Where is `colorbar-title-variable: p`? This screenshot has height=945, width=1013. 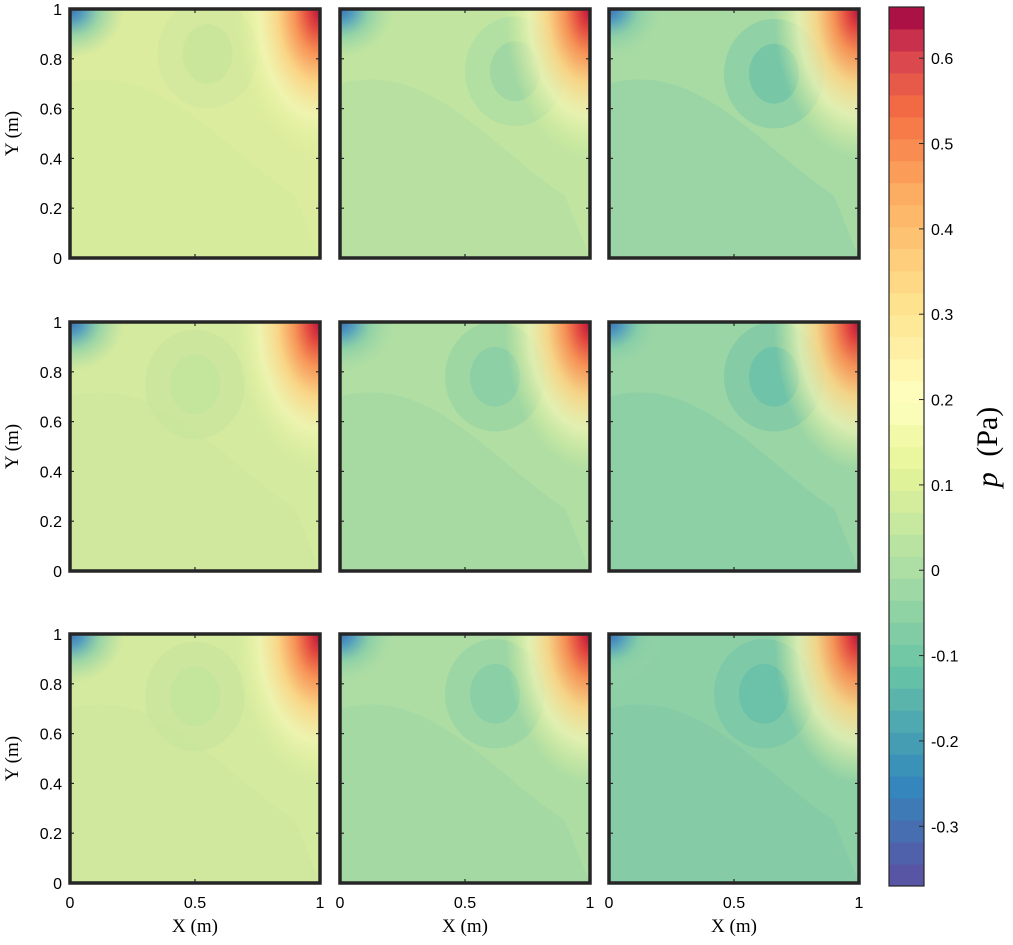 colorbar-title-variable: p is located at coordinates (987, 480).